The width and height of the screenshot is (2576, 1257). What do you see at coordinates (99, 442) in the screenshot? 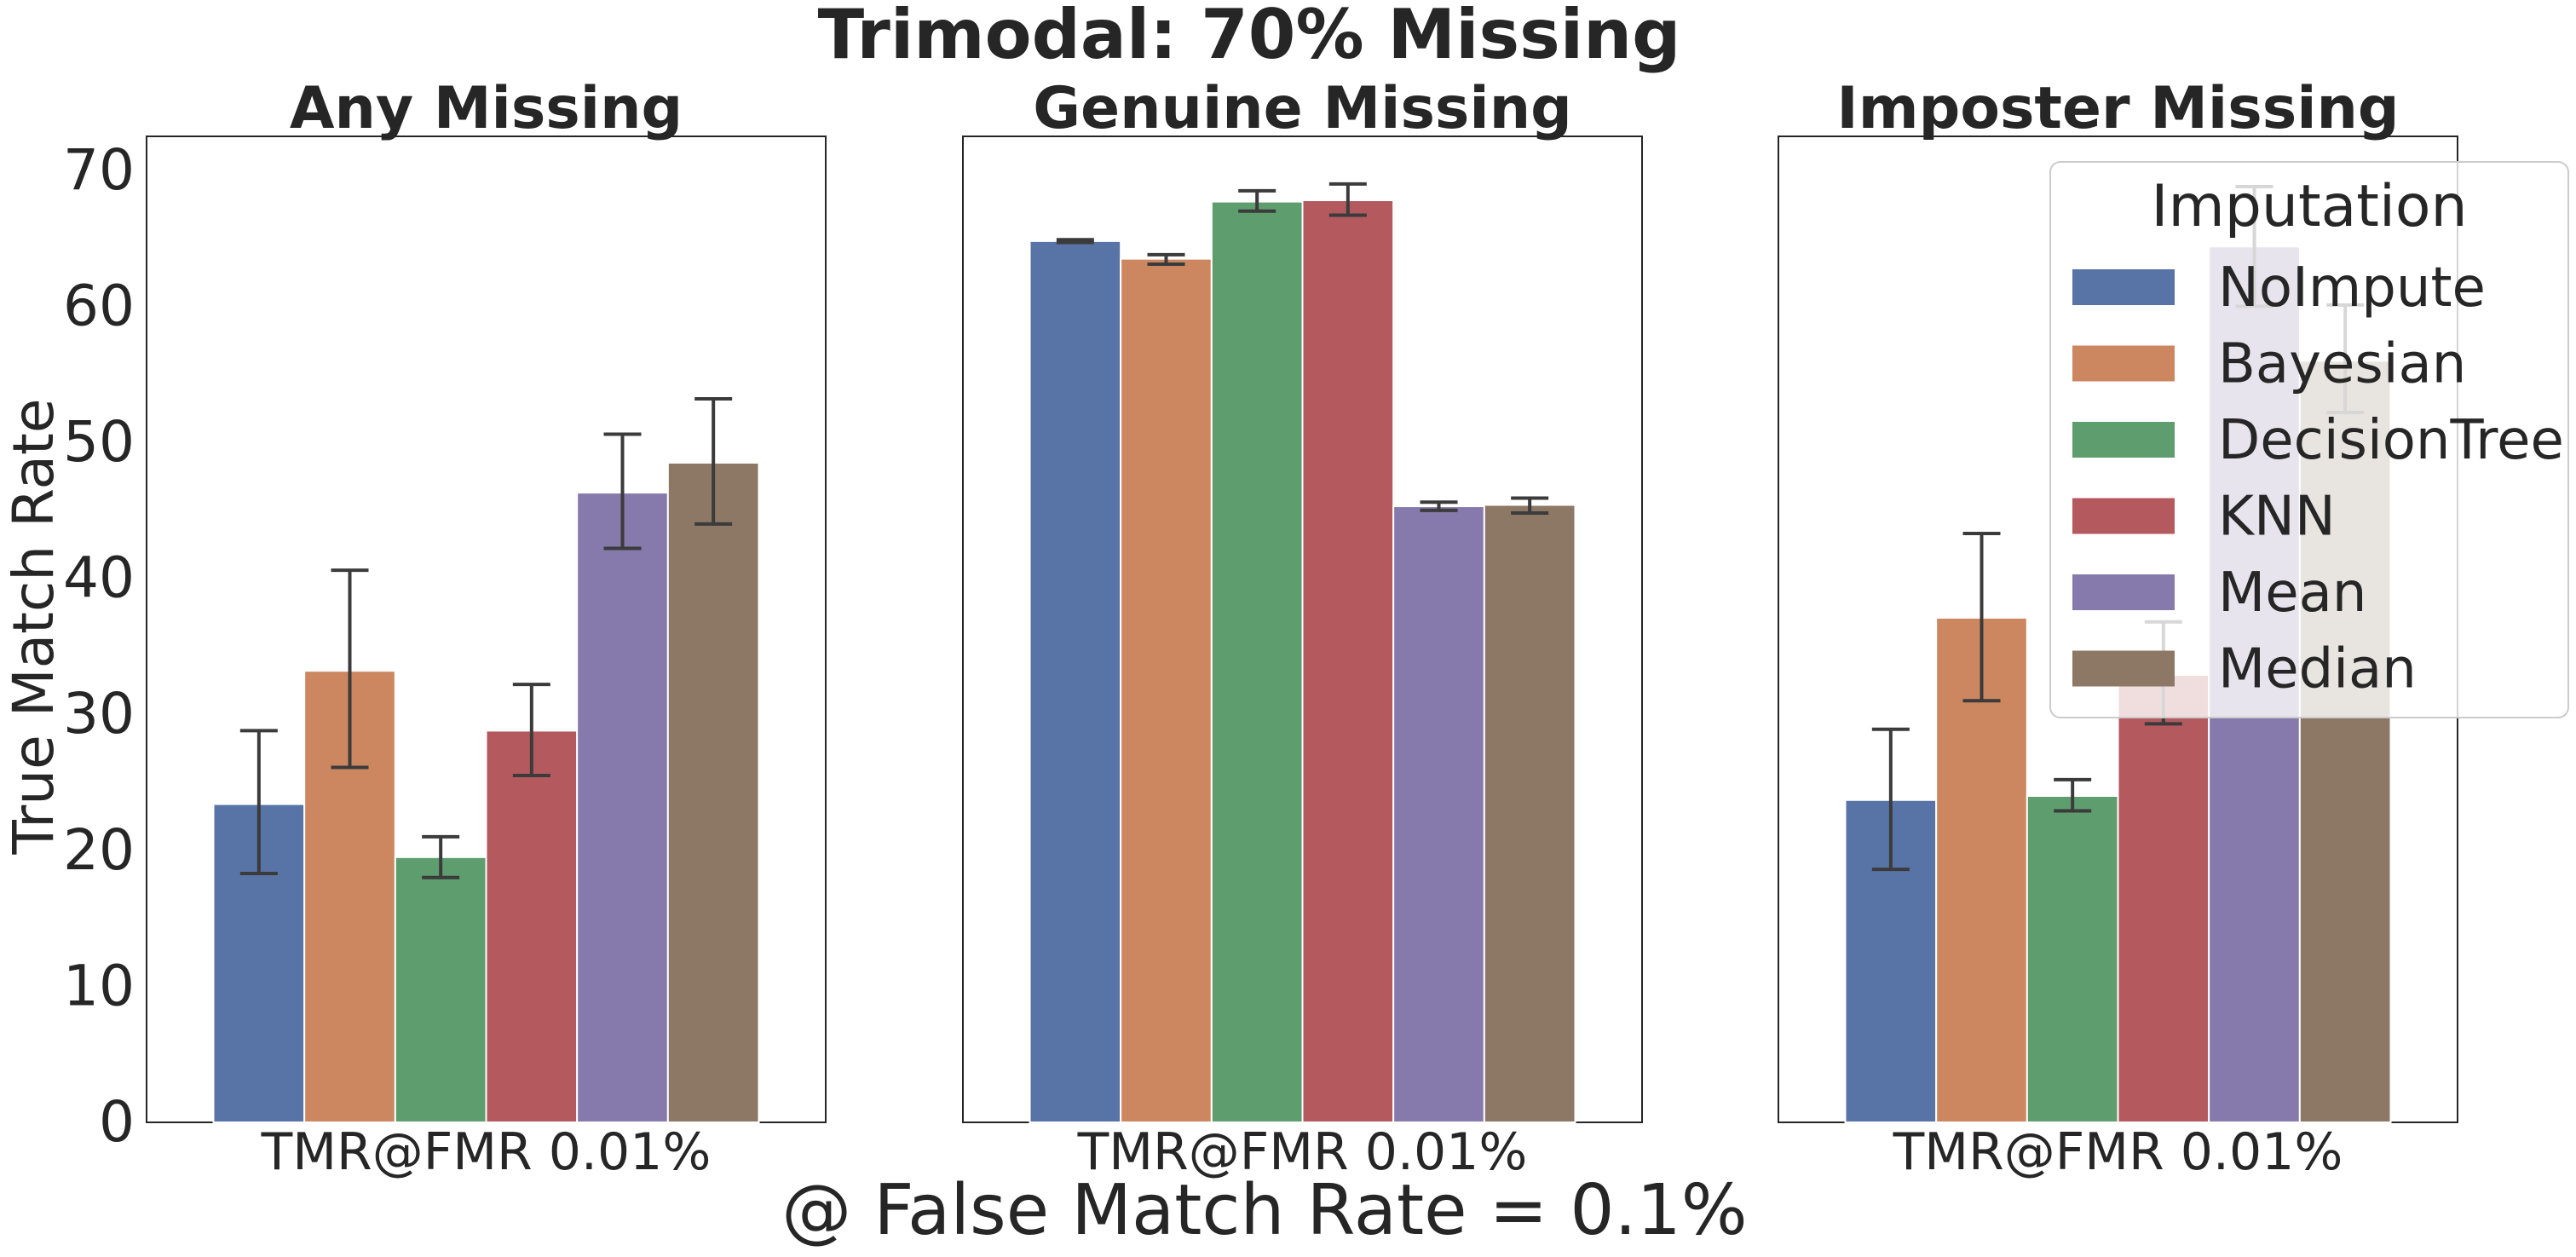
I see `y-tick-label: 50` at bounding box center [99, 442].